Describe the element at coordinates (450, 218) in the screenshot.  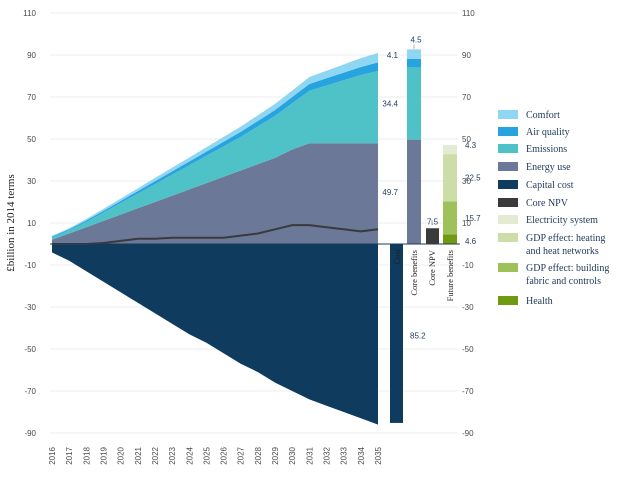
I see `future-benefits-bar-gdp-effect-building-fabric-and-controls` at that location.